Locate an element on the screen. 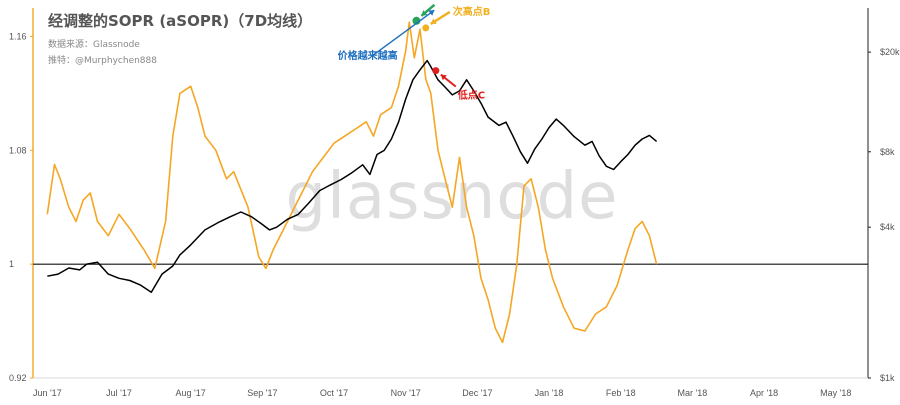 The image size is (900, 405). y-left-tick-label: 1.16 is located at coordinates (18, 36).